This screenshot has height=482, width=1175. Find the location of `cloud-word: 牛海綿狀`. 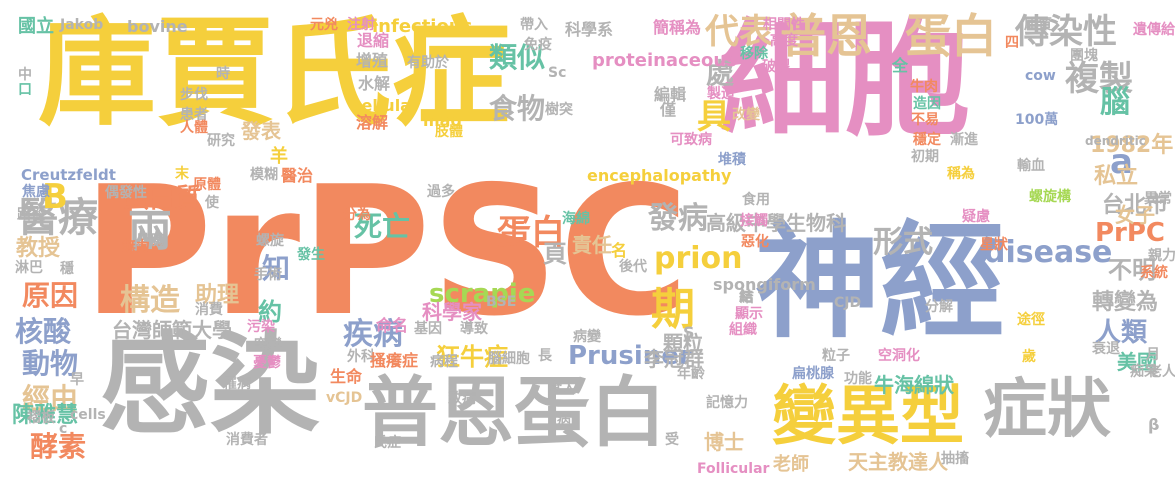

cloud-word: 牛海綿狀 is located at coordinates (914, 385).